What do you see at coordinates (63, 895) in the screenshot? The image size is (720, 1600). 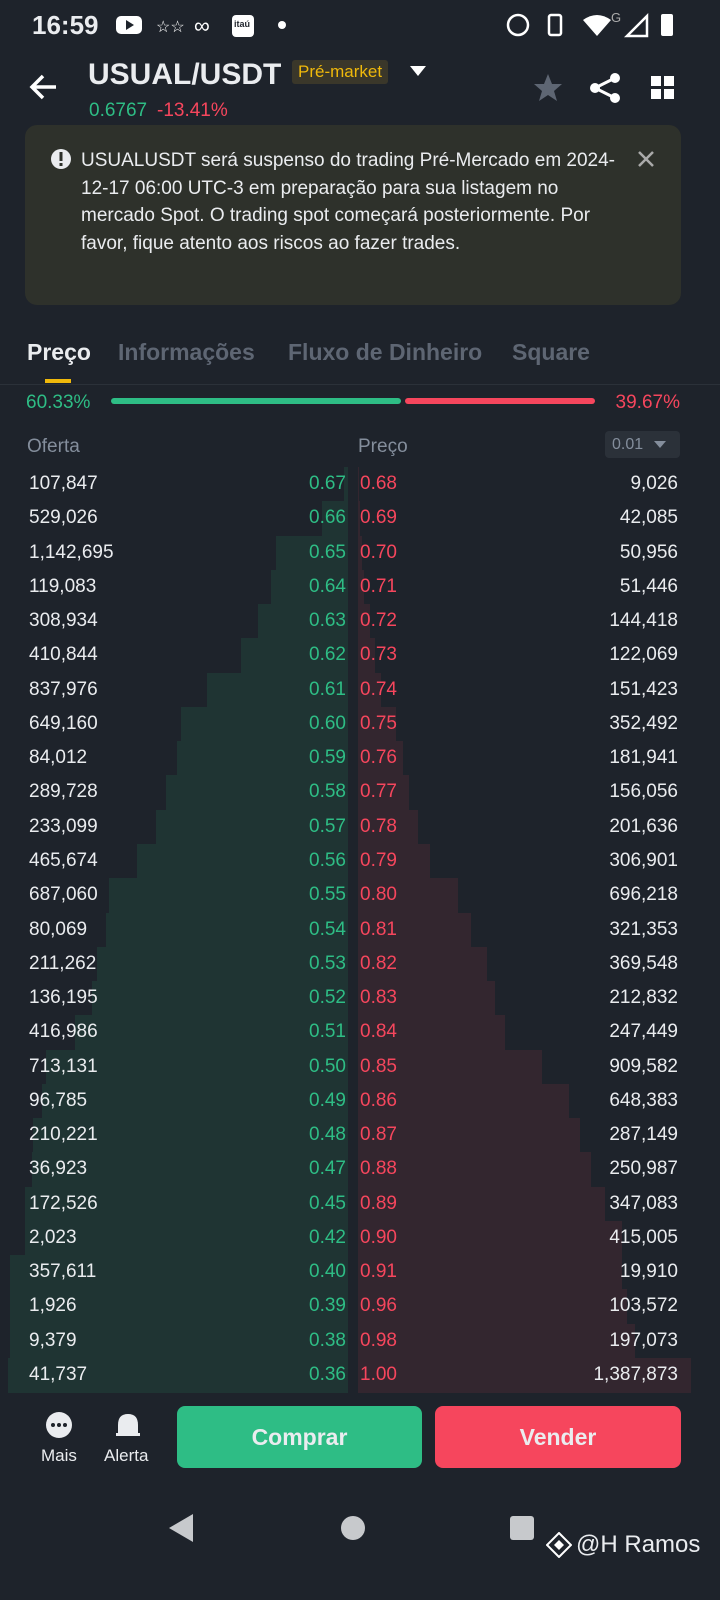 I see `bid-quantity: 687,060` at bounding box center [63, 895].